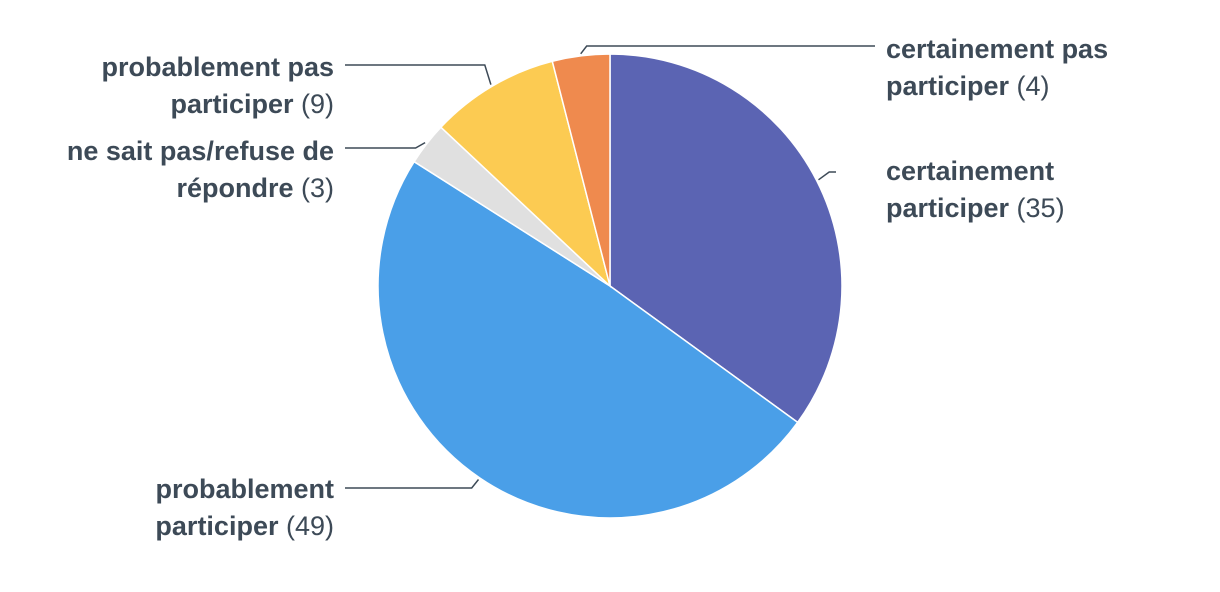  Describe the element at coordinates (314, 188) in the screenshot. I see `slice-value-label: (3)` at that location.